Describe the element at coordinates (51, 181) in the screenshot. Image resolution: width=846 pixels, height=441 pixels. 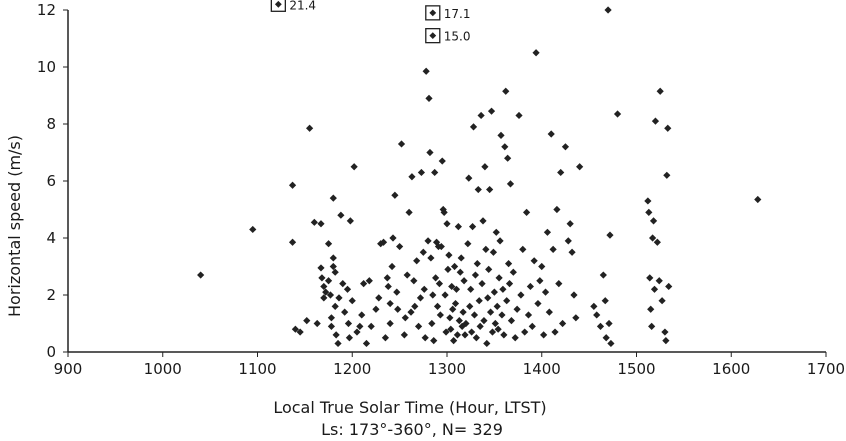
I see `y-tick-label: 6` at that location.